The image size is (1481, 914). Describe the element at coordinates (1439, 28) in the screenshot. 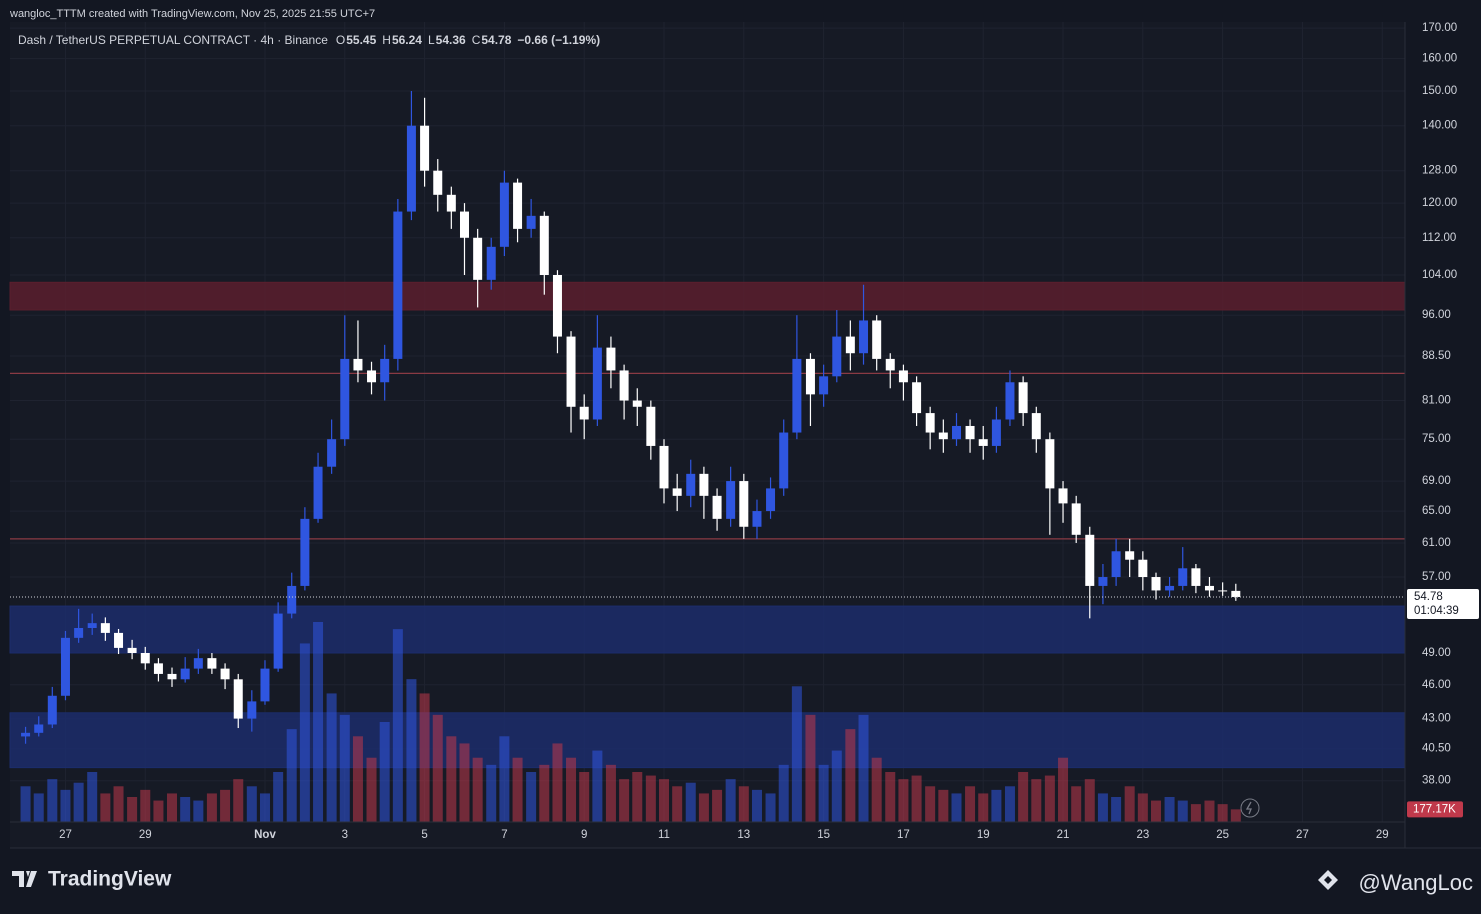

I see `y-tick-label: 170.00` at that location.